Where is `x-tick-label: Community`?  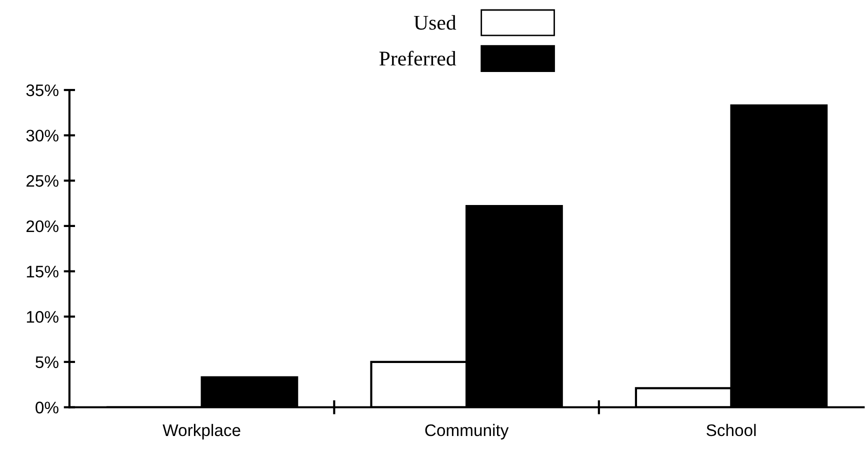
x-tick-label: Community is located at coordinates (467, 432).